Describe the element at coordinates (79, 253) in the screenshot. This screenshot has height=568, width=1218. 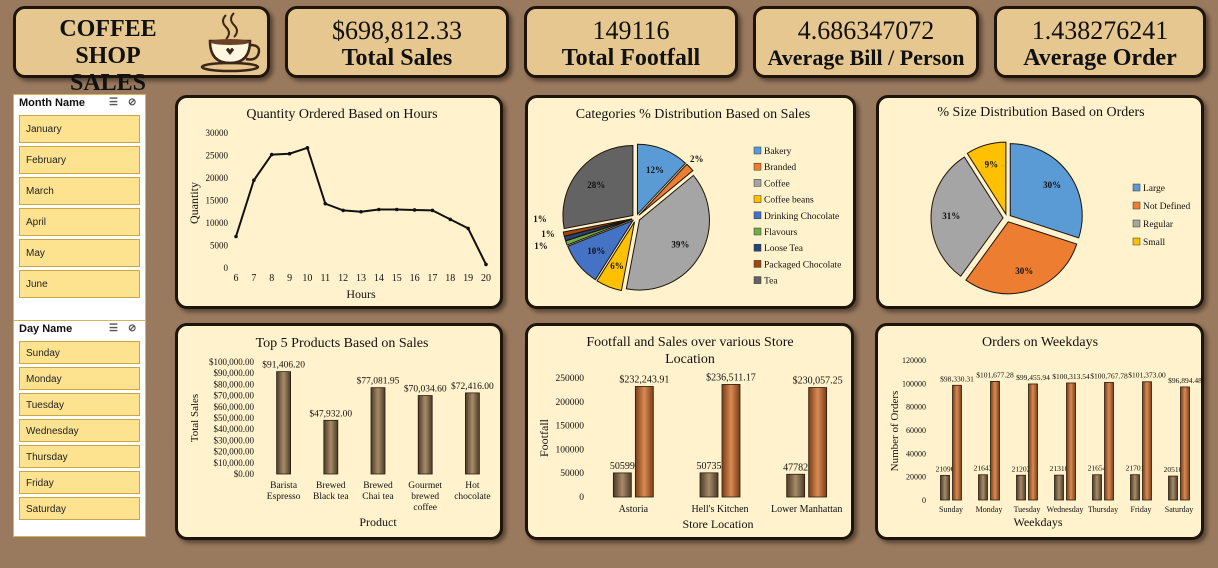
I see `month-slicer-item-may: May` at that location.